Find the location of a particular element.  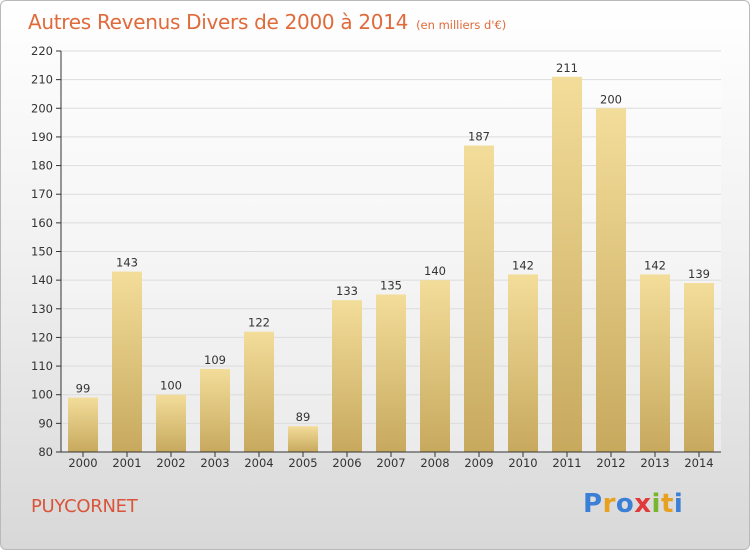

y-tick-label: 90 is located at coordinates (45, 423).